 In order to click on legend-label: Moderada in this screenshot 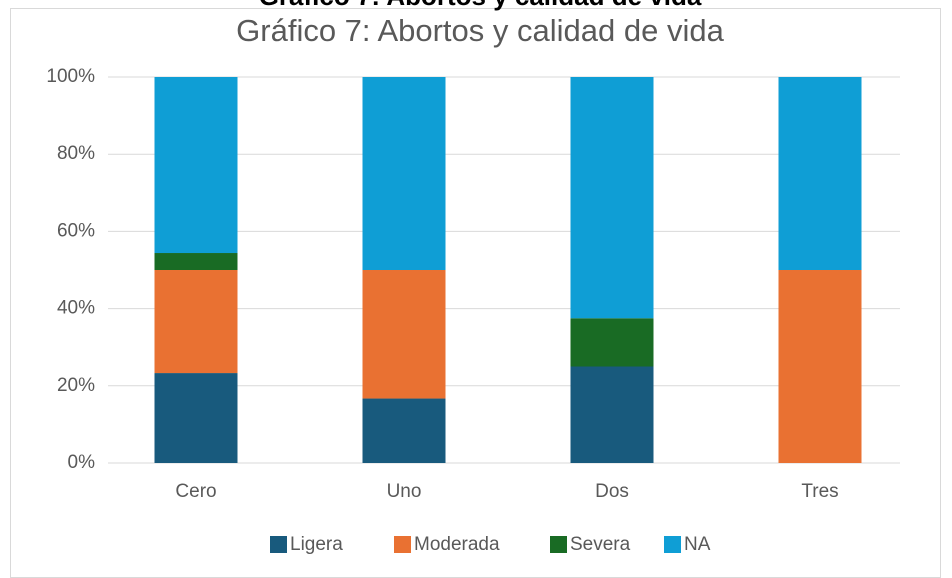, I will do `click(457, 544)`.